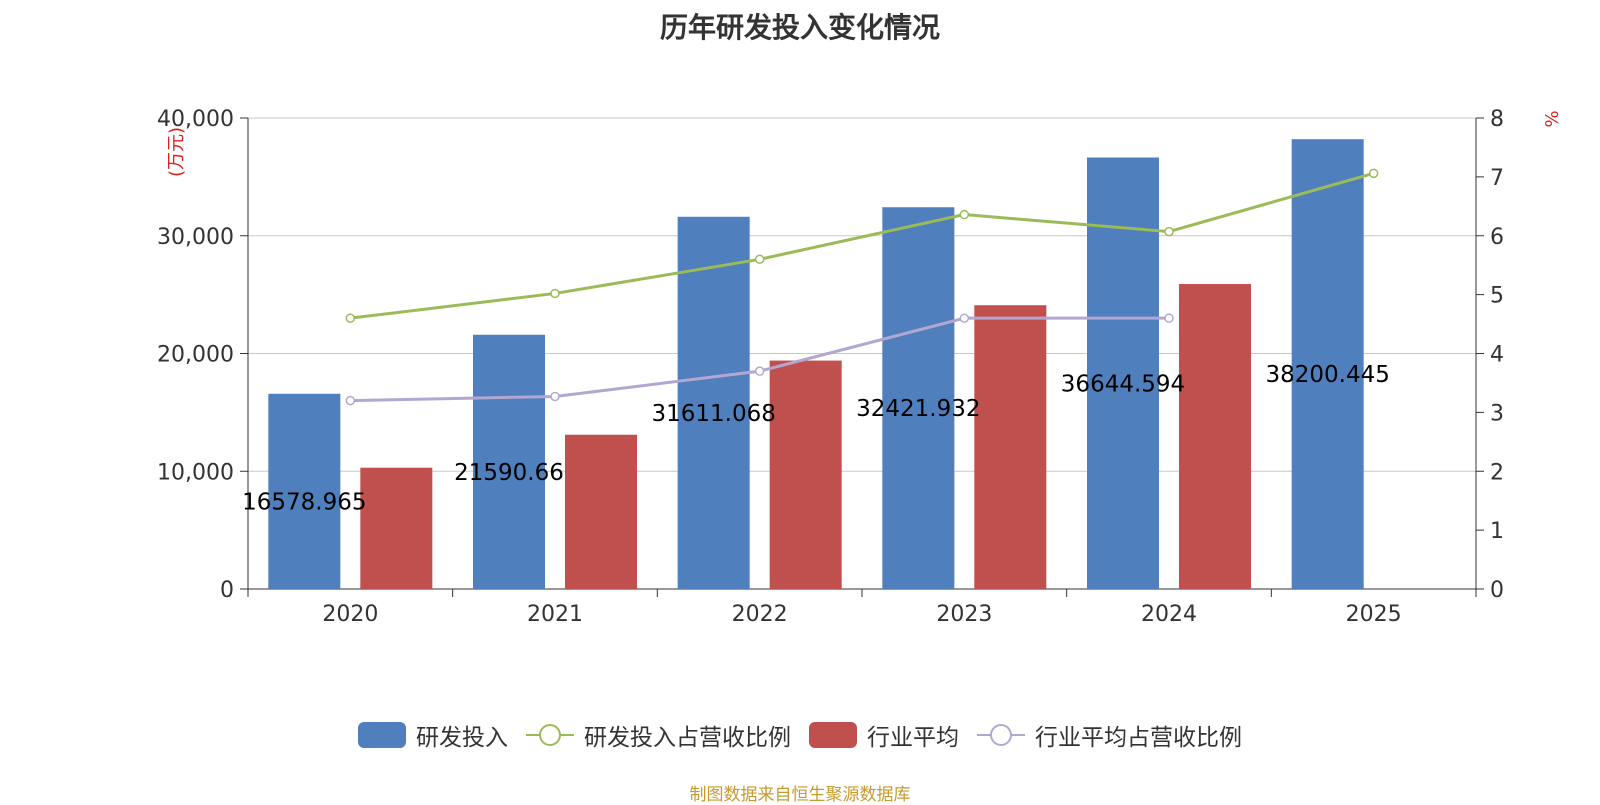 The image size is (1600, 805). Describe the element at coordinates (1374, 614) in the screenshot. I see `x-axis-tick-label: 2025` at that location.